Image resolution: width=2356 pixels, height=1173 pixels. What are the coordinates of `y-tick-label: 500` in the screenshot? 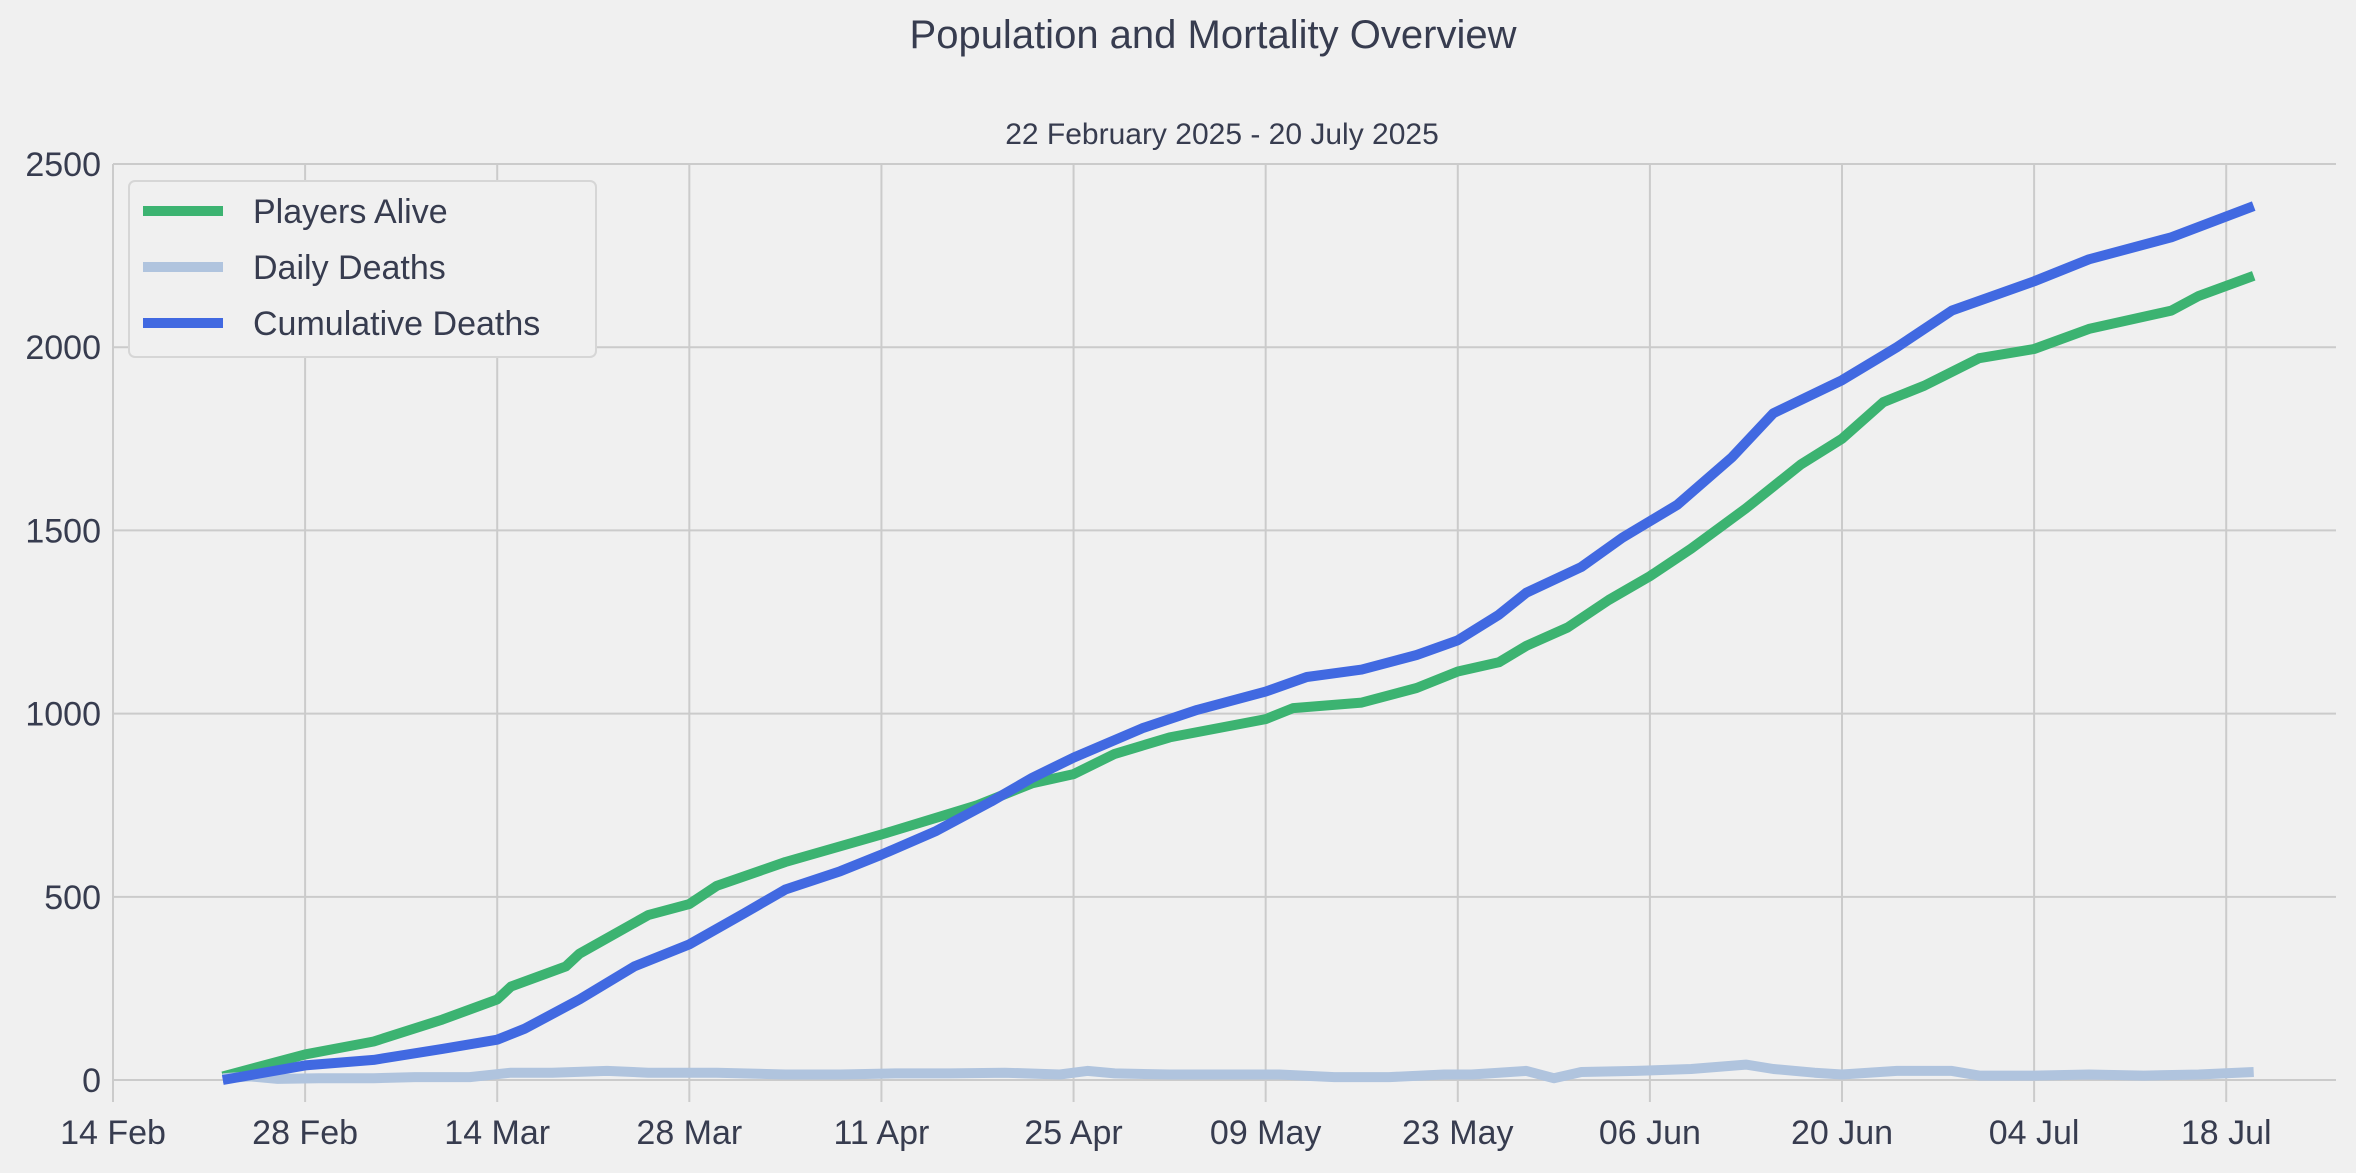 It's located at (72, 898).